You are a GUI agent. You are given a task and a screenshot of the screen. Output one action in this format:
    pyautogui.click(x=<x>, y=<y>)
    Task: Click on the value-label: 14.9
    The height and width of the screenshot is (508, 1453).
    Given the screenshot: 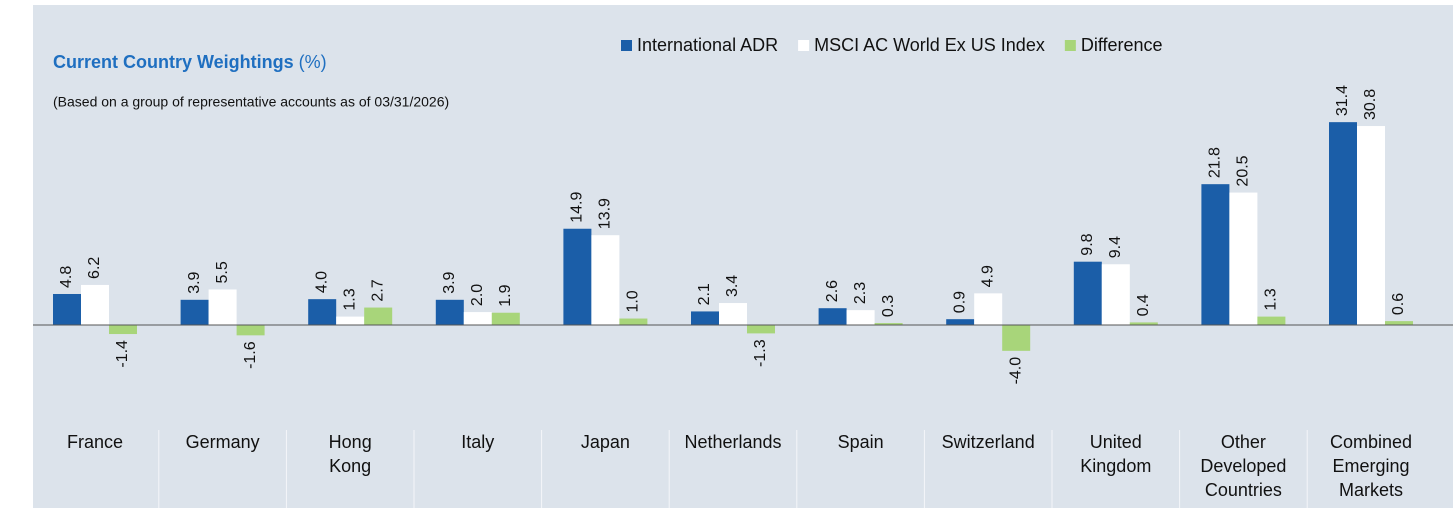 What is the action you would take?
    pyautogui.click(x=577, y=207)
    